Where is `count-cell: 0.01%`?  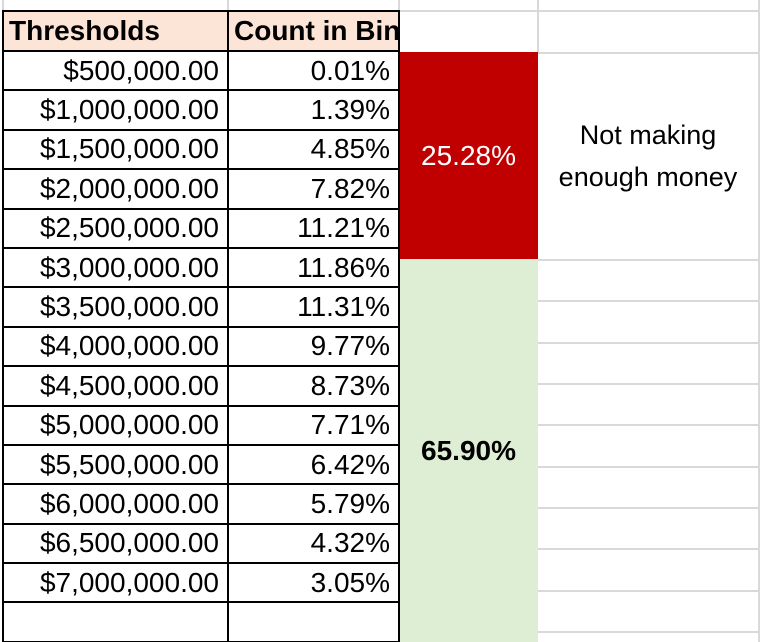
count-cell: 0.01% is located at coordinates (313, 70).